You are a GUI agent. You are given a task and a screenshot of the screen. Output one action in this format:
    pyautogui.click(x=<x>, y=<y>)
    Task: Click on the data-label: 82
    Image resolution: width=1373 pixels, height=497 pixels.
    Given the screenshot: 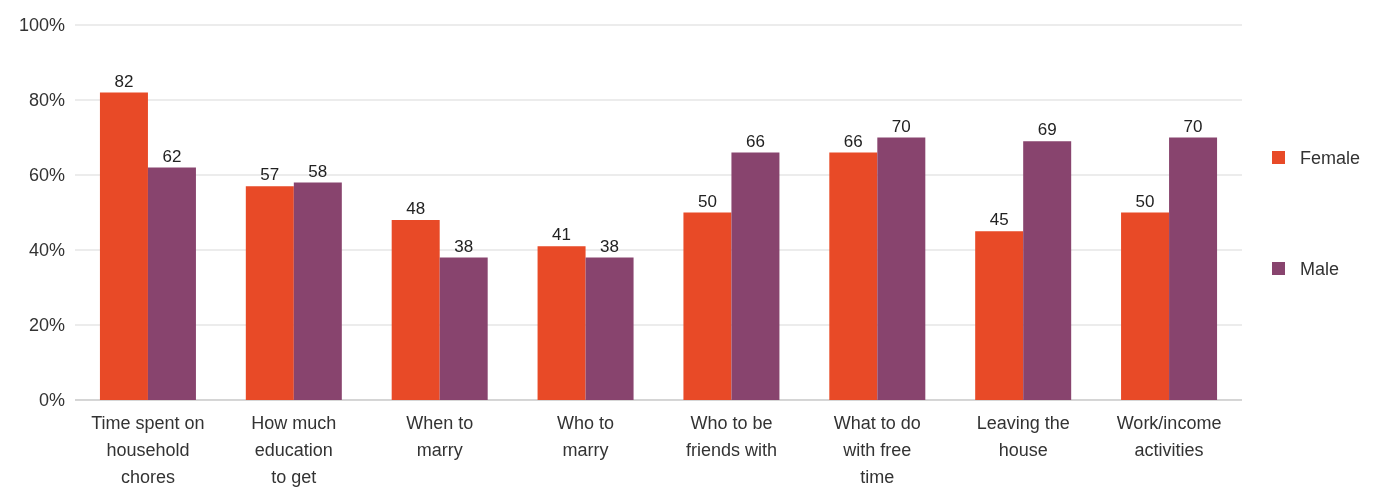 What is the action you would take?
    pyautogui.click(x=124, y=81)
    